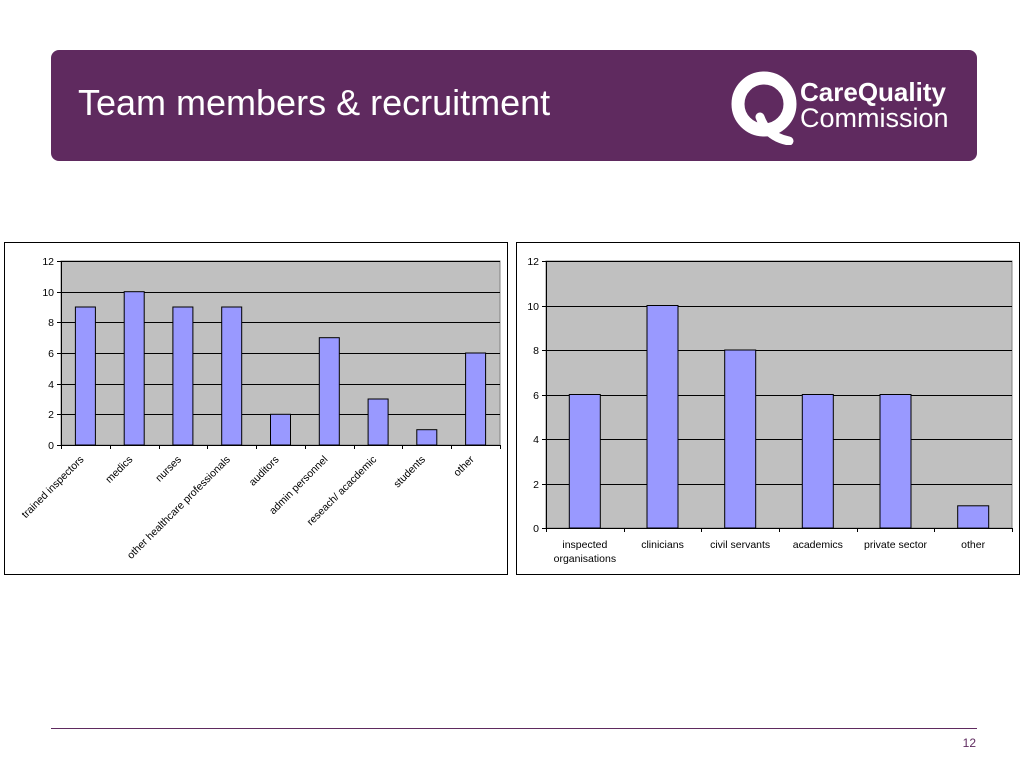 The height and width of the screenshot is (768, 1024). I want to click on x-tick-label-clinicians: clinicians, so click(662, 545).